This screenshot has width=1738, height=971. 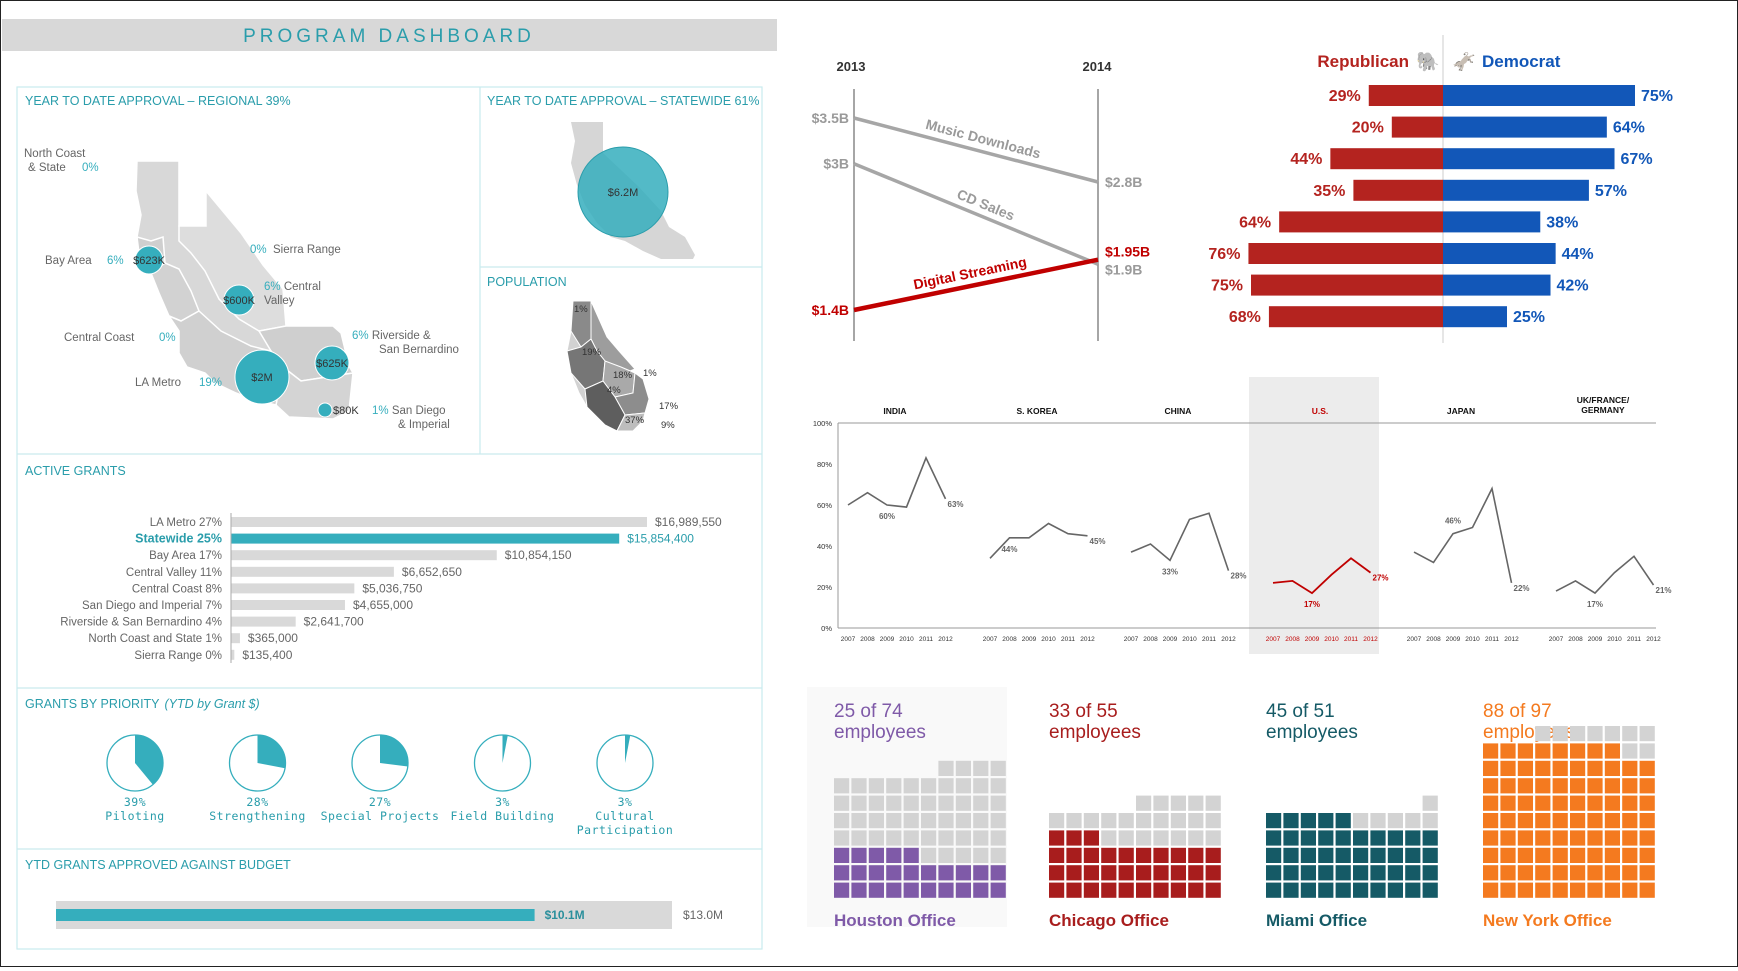 I want to click on active-grants-heading: ACTIVE GRANTS, so click(x=75, y=471).